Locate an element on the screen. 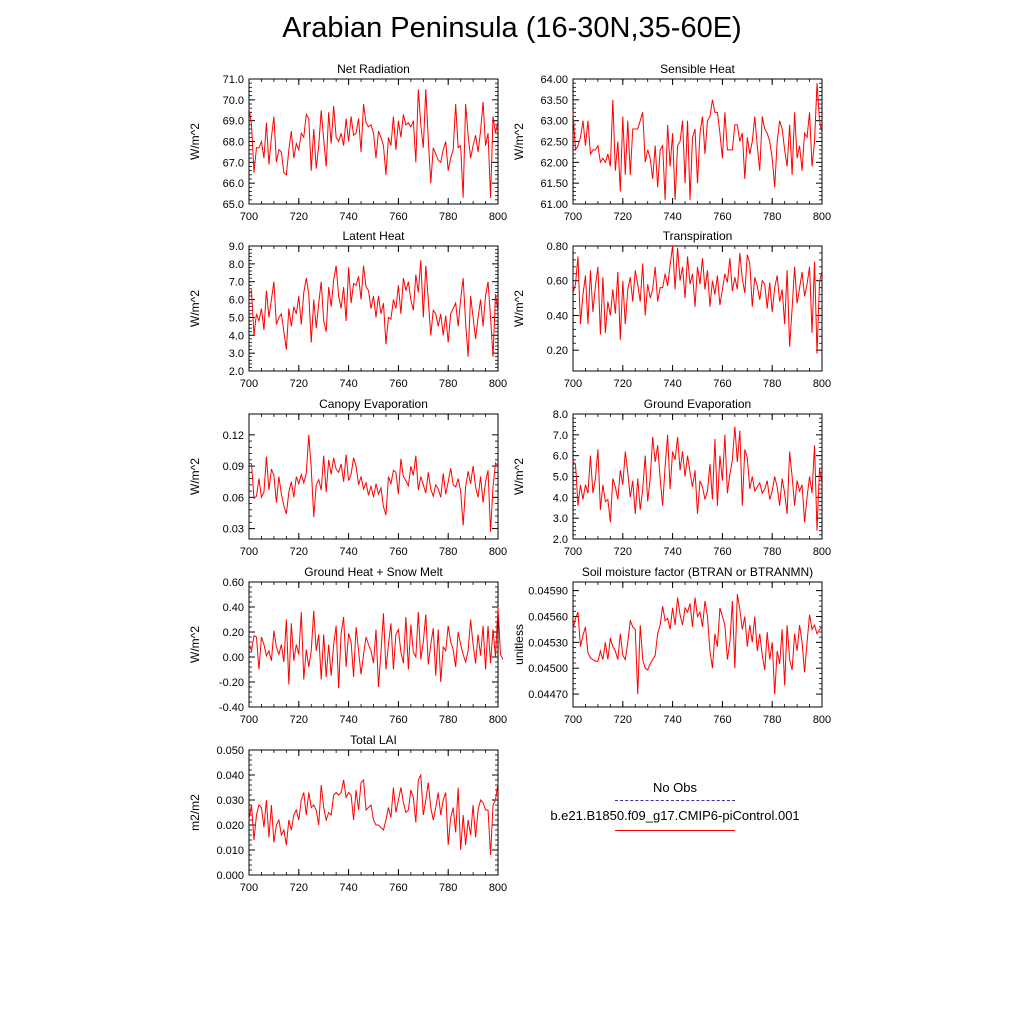  y-tick-label: 0.80 is located at coordinates (557, 247).